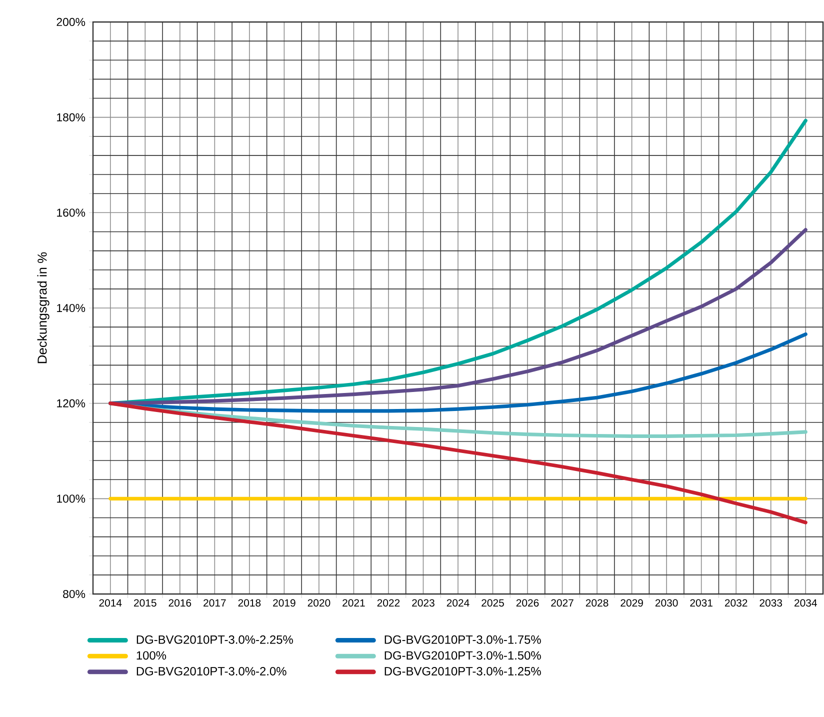  I want to click on y-tick-label: 180%, so click(71, 117).